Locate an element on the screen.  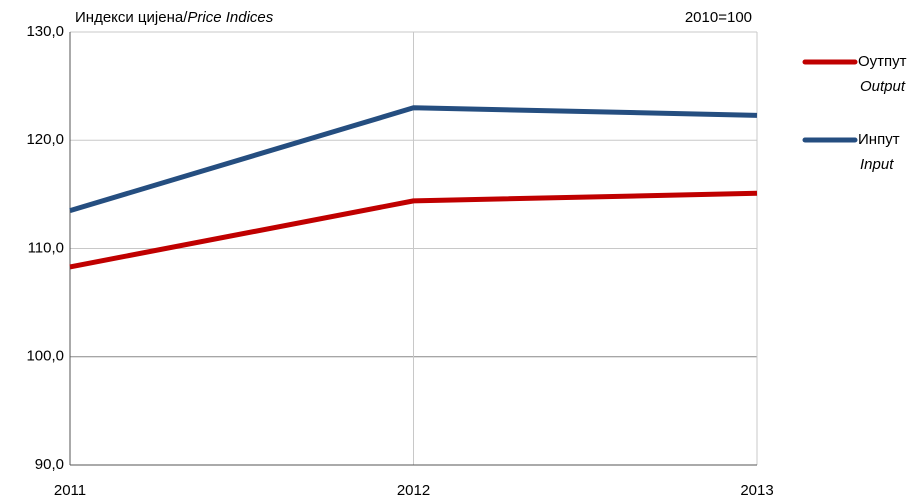
x-tick-label: 2012 is located at coordinates (413, 490).